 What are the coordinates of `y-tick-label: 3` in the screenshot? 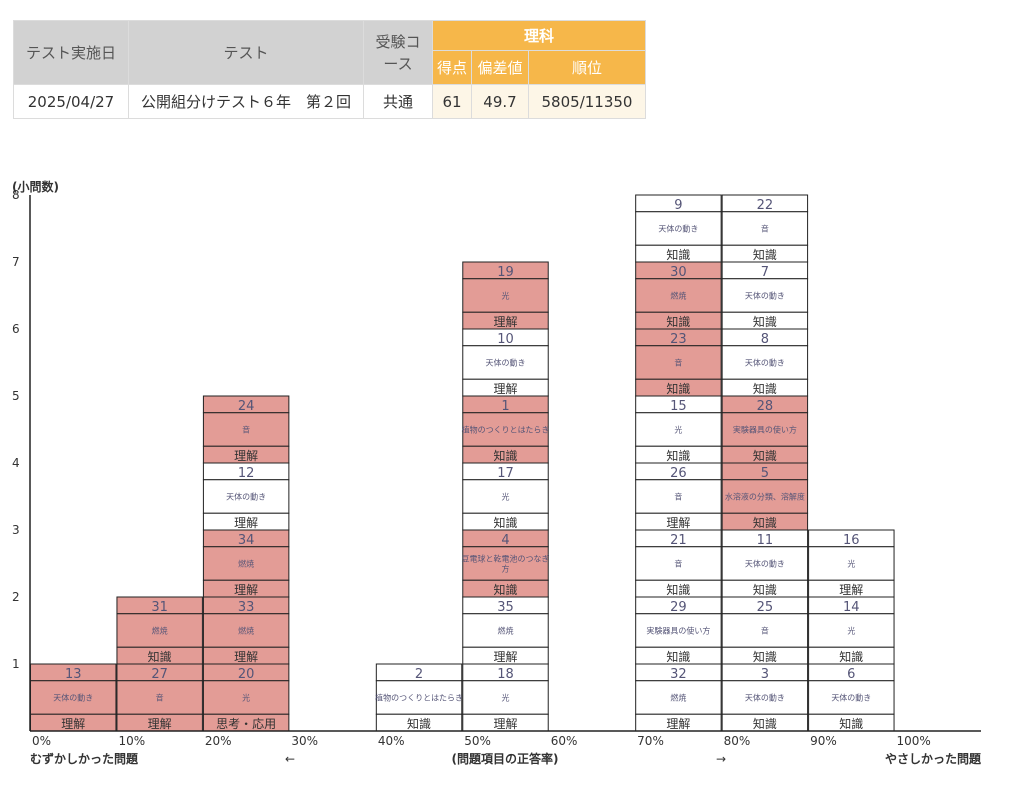 It's located at (16, 530).